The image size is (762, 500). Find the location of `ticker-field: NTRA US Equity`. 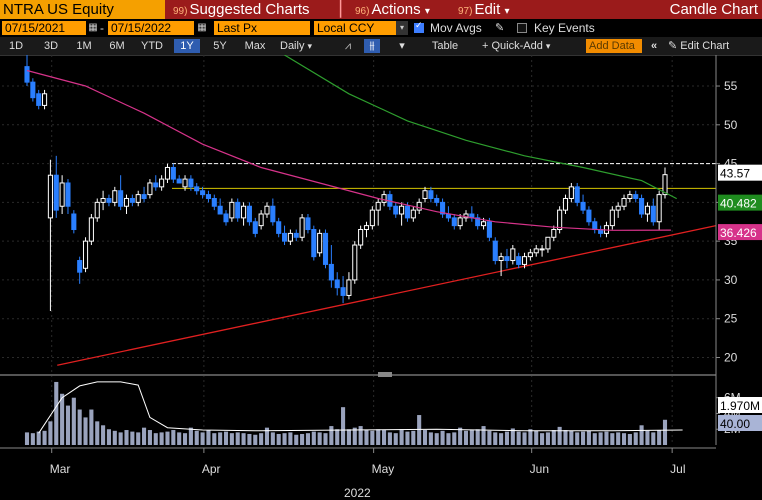

ticker-field: NTRA US Equity is located at coordinates (82, 9).